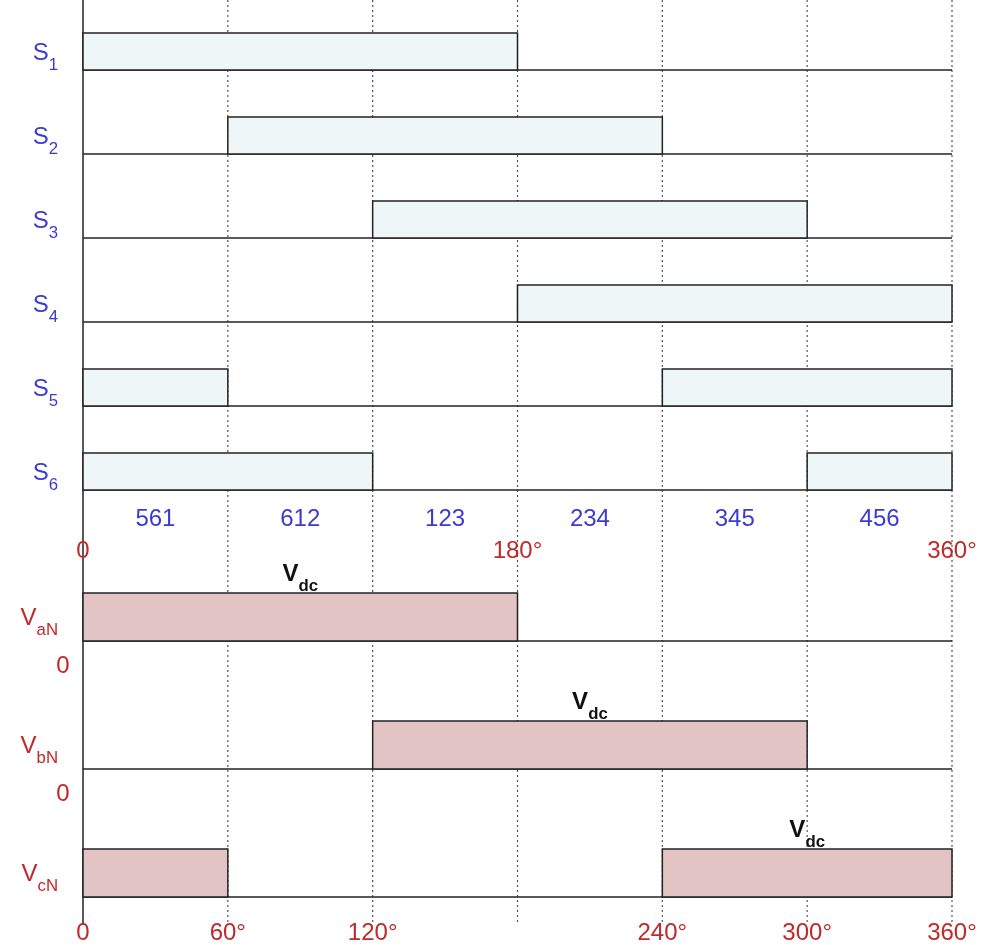  What do you see at coordinates (45, 475) in the screenshot?
I see `y-tick-label: S$_{6}$` at bounding box center [45, 475].